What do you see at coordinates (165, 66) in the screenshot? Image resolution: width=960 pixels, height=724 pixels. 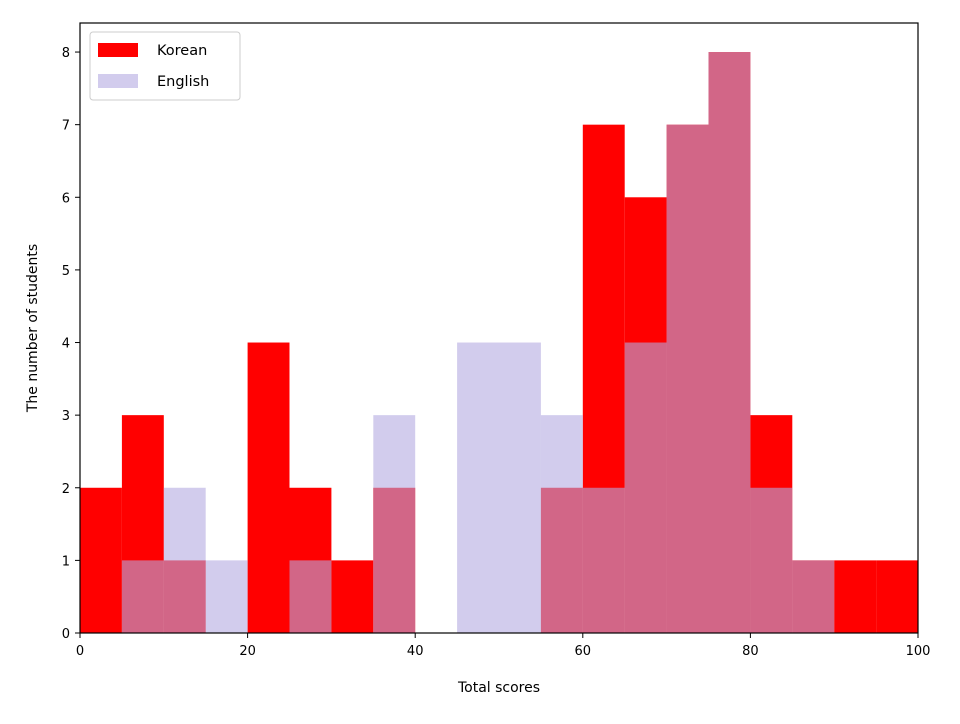 I see `legend: Korean English` at bounding box center [165, 66].